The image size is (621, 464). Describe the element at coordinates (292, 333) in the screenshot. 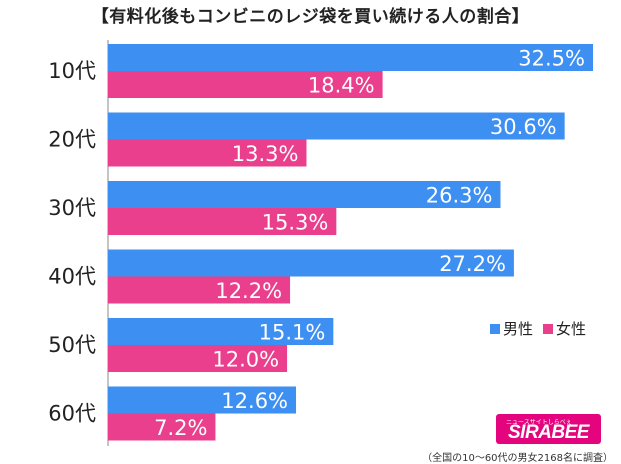

I see `data-label-male: 15.1%` at that location.